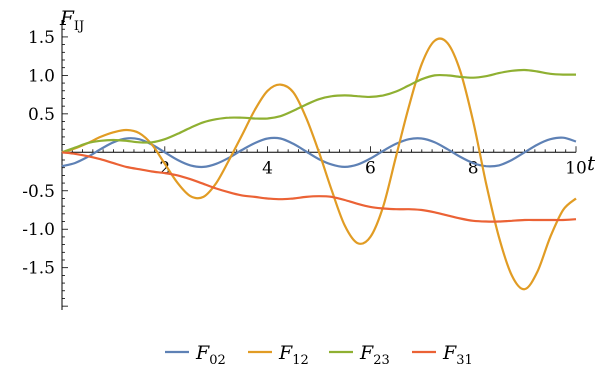  Describe the element at coordinates (591, 163) in the screenshot. I see `x-axis-title: t` at that location.